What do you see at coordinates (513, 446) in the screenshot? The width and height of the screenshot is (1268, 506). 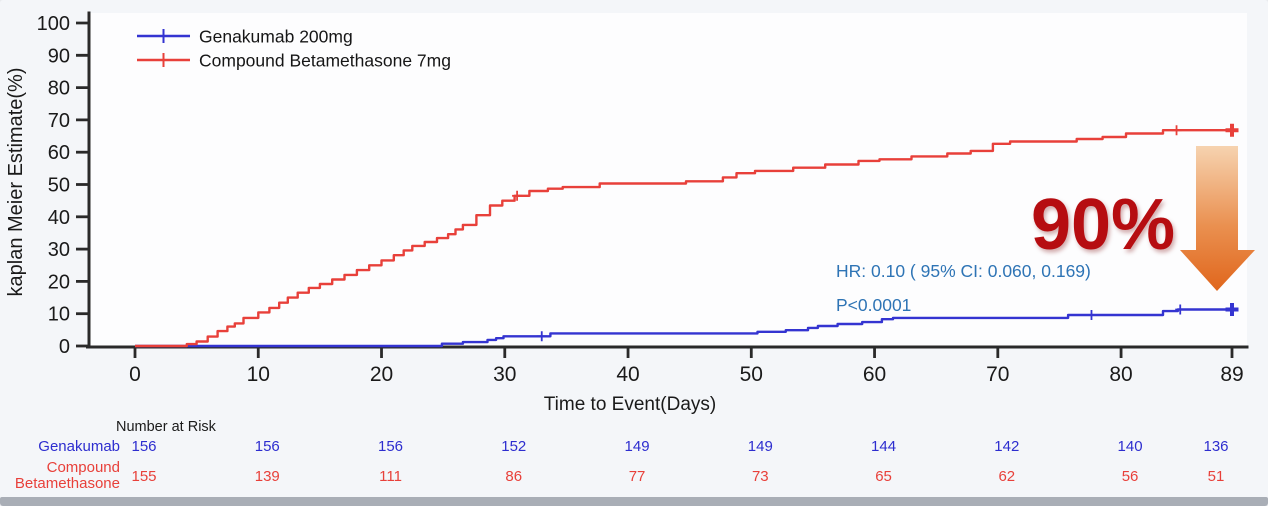 I see `risk-value: 152` at bounding box center [513, 446].